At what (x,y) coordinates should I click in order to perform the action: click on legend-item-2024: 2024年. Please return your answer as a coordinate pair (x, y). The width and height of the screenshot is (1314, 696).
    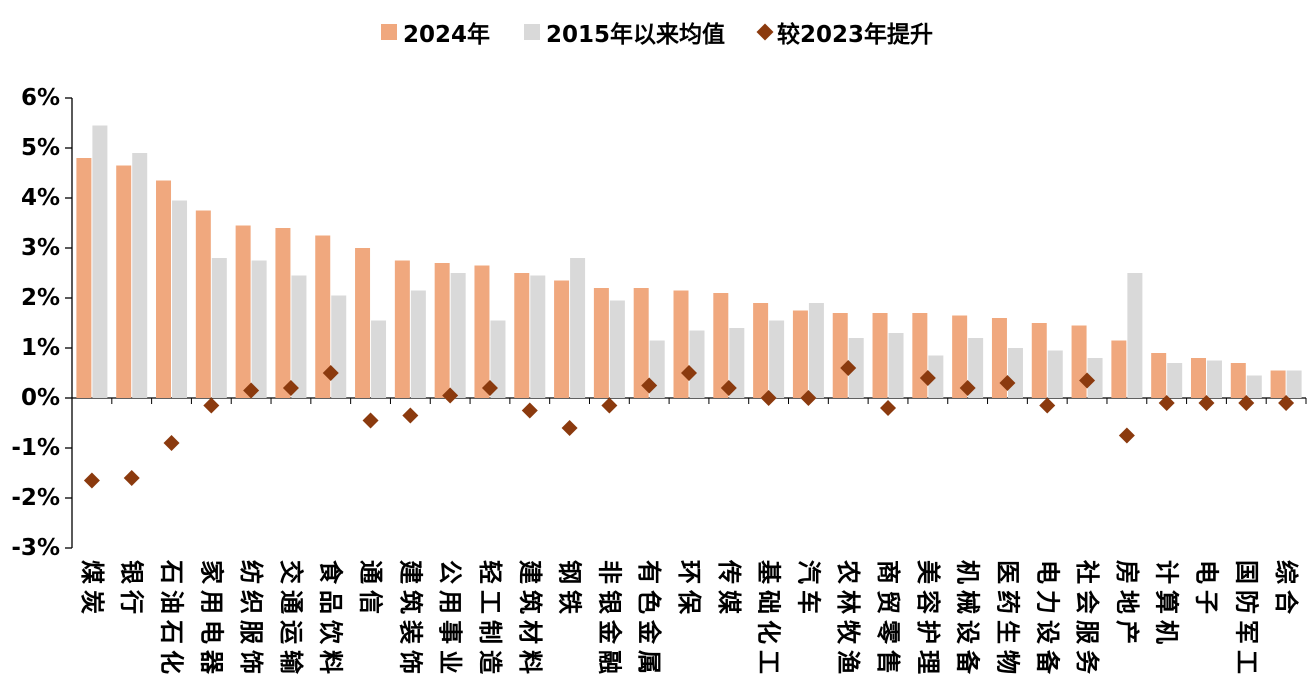
    Looking at the image, I should click on (435, 32).